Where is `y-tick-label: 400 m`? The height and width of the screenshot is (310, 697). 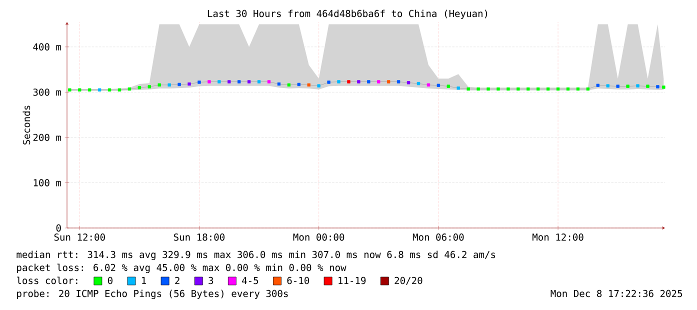 y-tick-label: 400 m is located at coordinates (47, 47).